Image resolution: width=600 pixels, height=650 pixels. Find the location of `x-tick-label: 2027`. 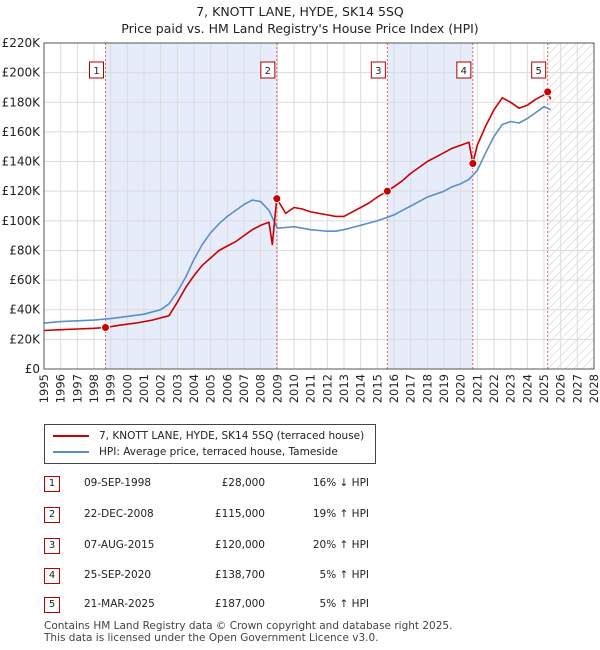

x-tick-label: 2027 is located at coordinates (577, 388).